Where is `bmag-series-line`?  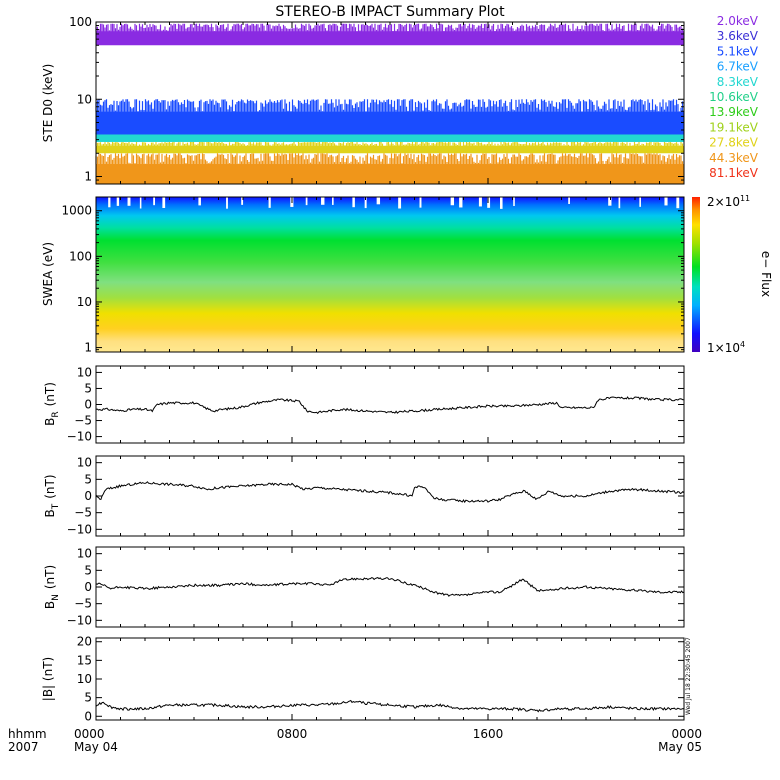
bmag-series-line is located at coordinates (390, 706).